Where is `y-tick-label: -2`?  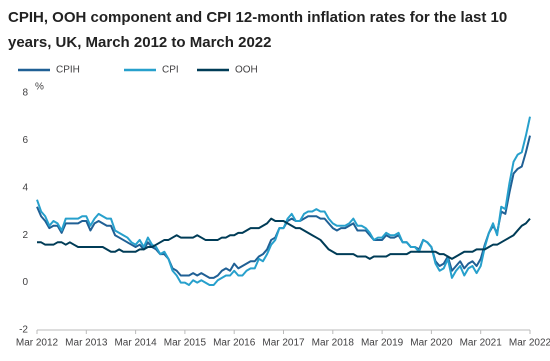
y-tick-label: -2 is located at coordinates (23, 330).